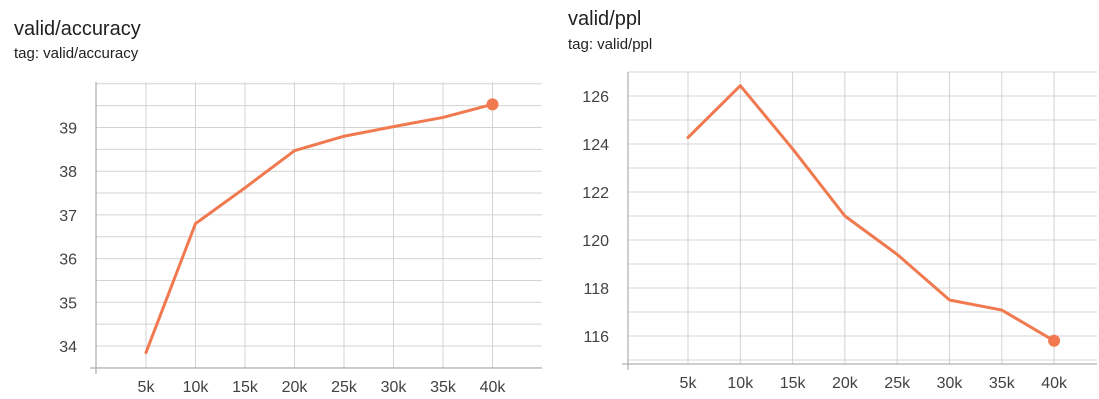 Image resolution: width=1099 pixels, height=399 pixels. I want to click on chart-title: valid/accuracy, so click(77, 29).